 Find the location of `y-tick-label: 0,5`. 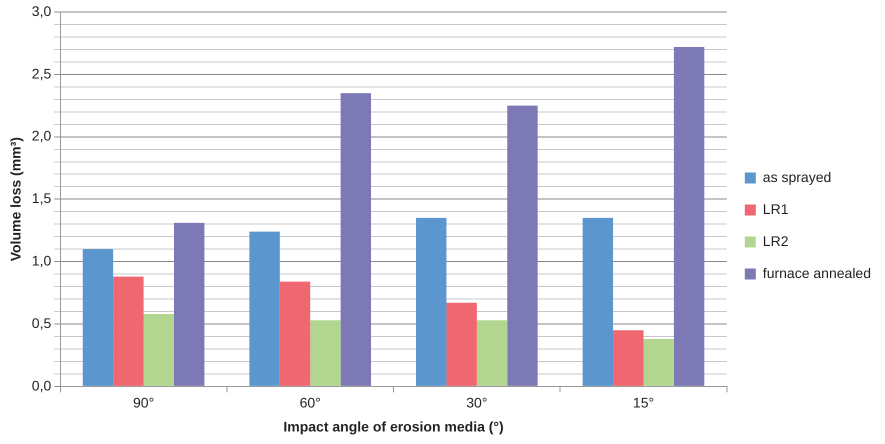

y-tick-label: 0,5 is located at coordinates (42, 322).